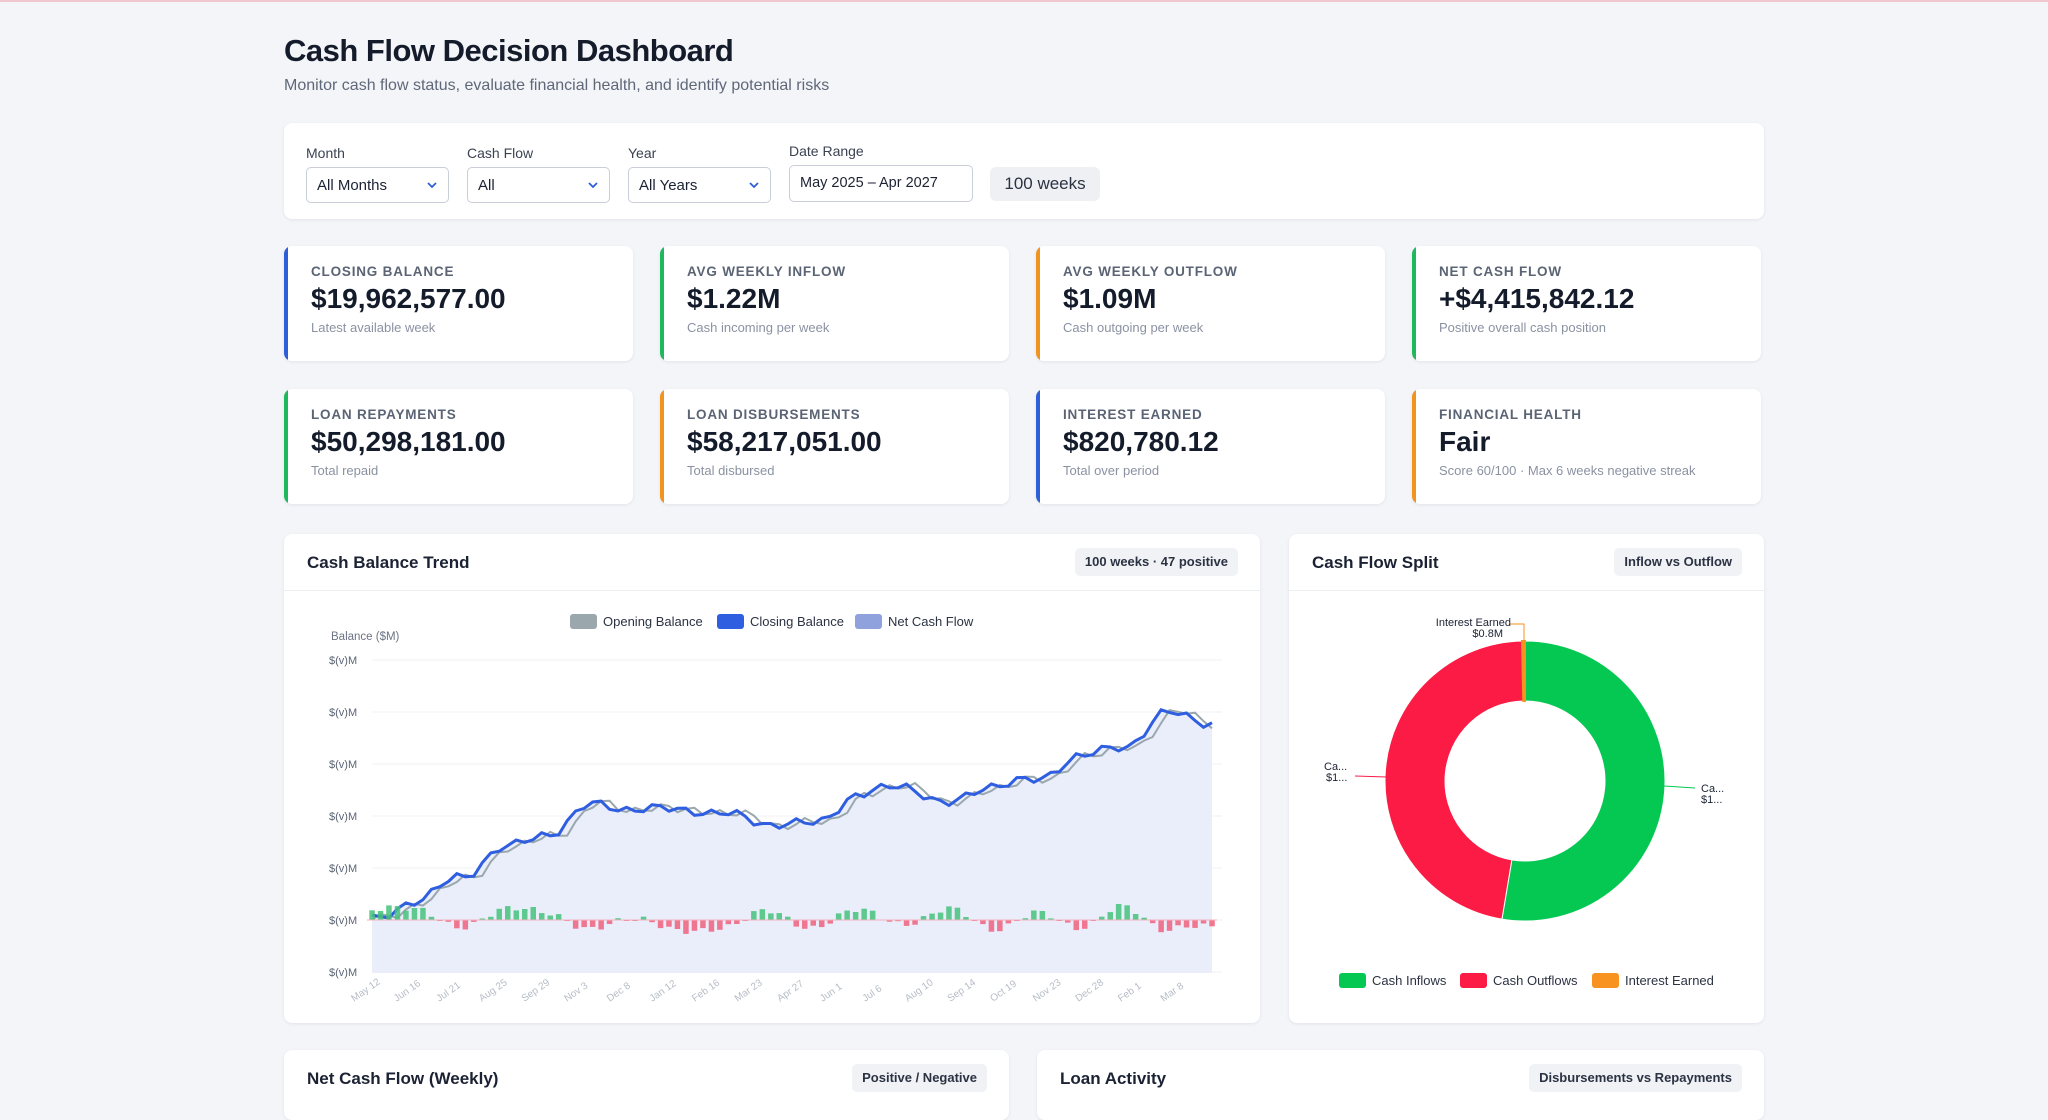  I want to click on cashflow-filter-label: Cash Flow, so click(500, 153).